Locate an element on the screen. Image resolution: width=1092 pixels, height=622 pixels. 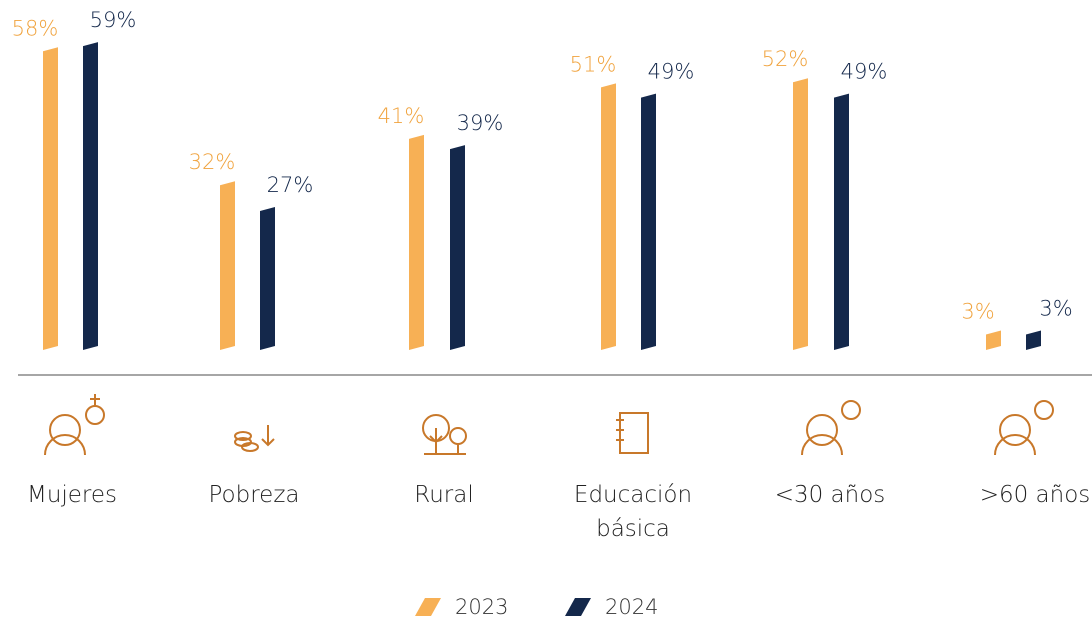
value-label: 52% is located at coordinates (785, 59).